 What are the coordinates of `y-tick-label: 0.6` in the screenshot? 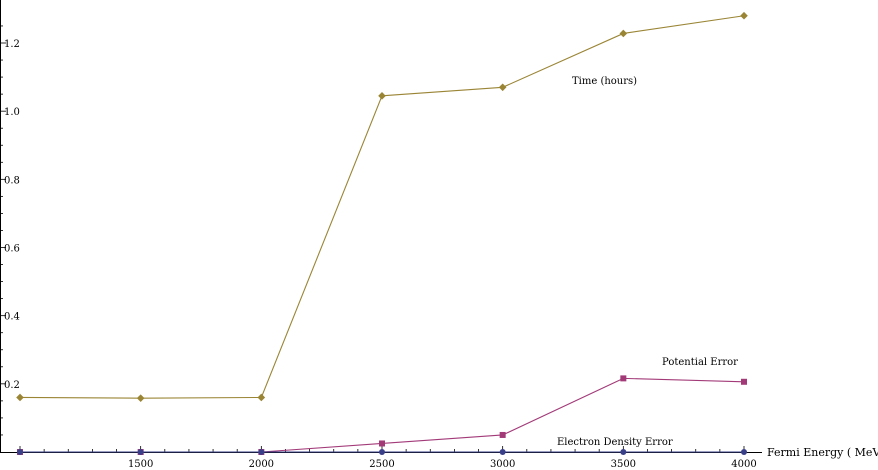 It's located at (12, 249).